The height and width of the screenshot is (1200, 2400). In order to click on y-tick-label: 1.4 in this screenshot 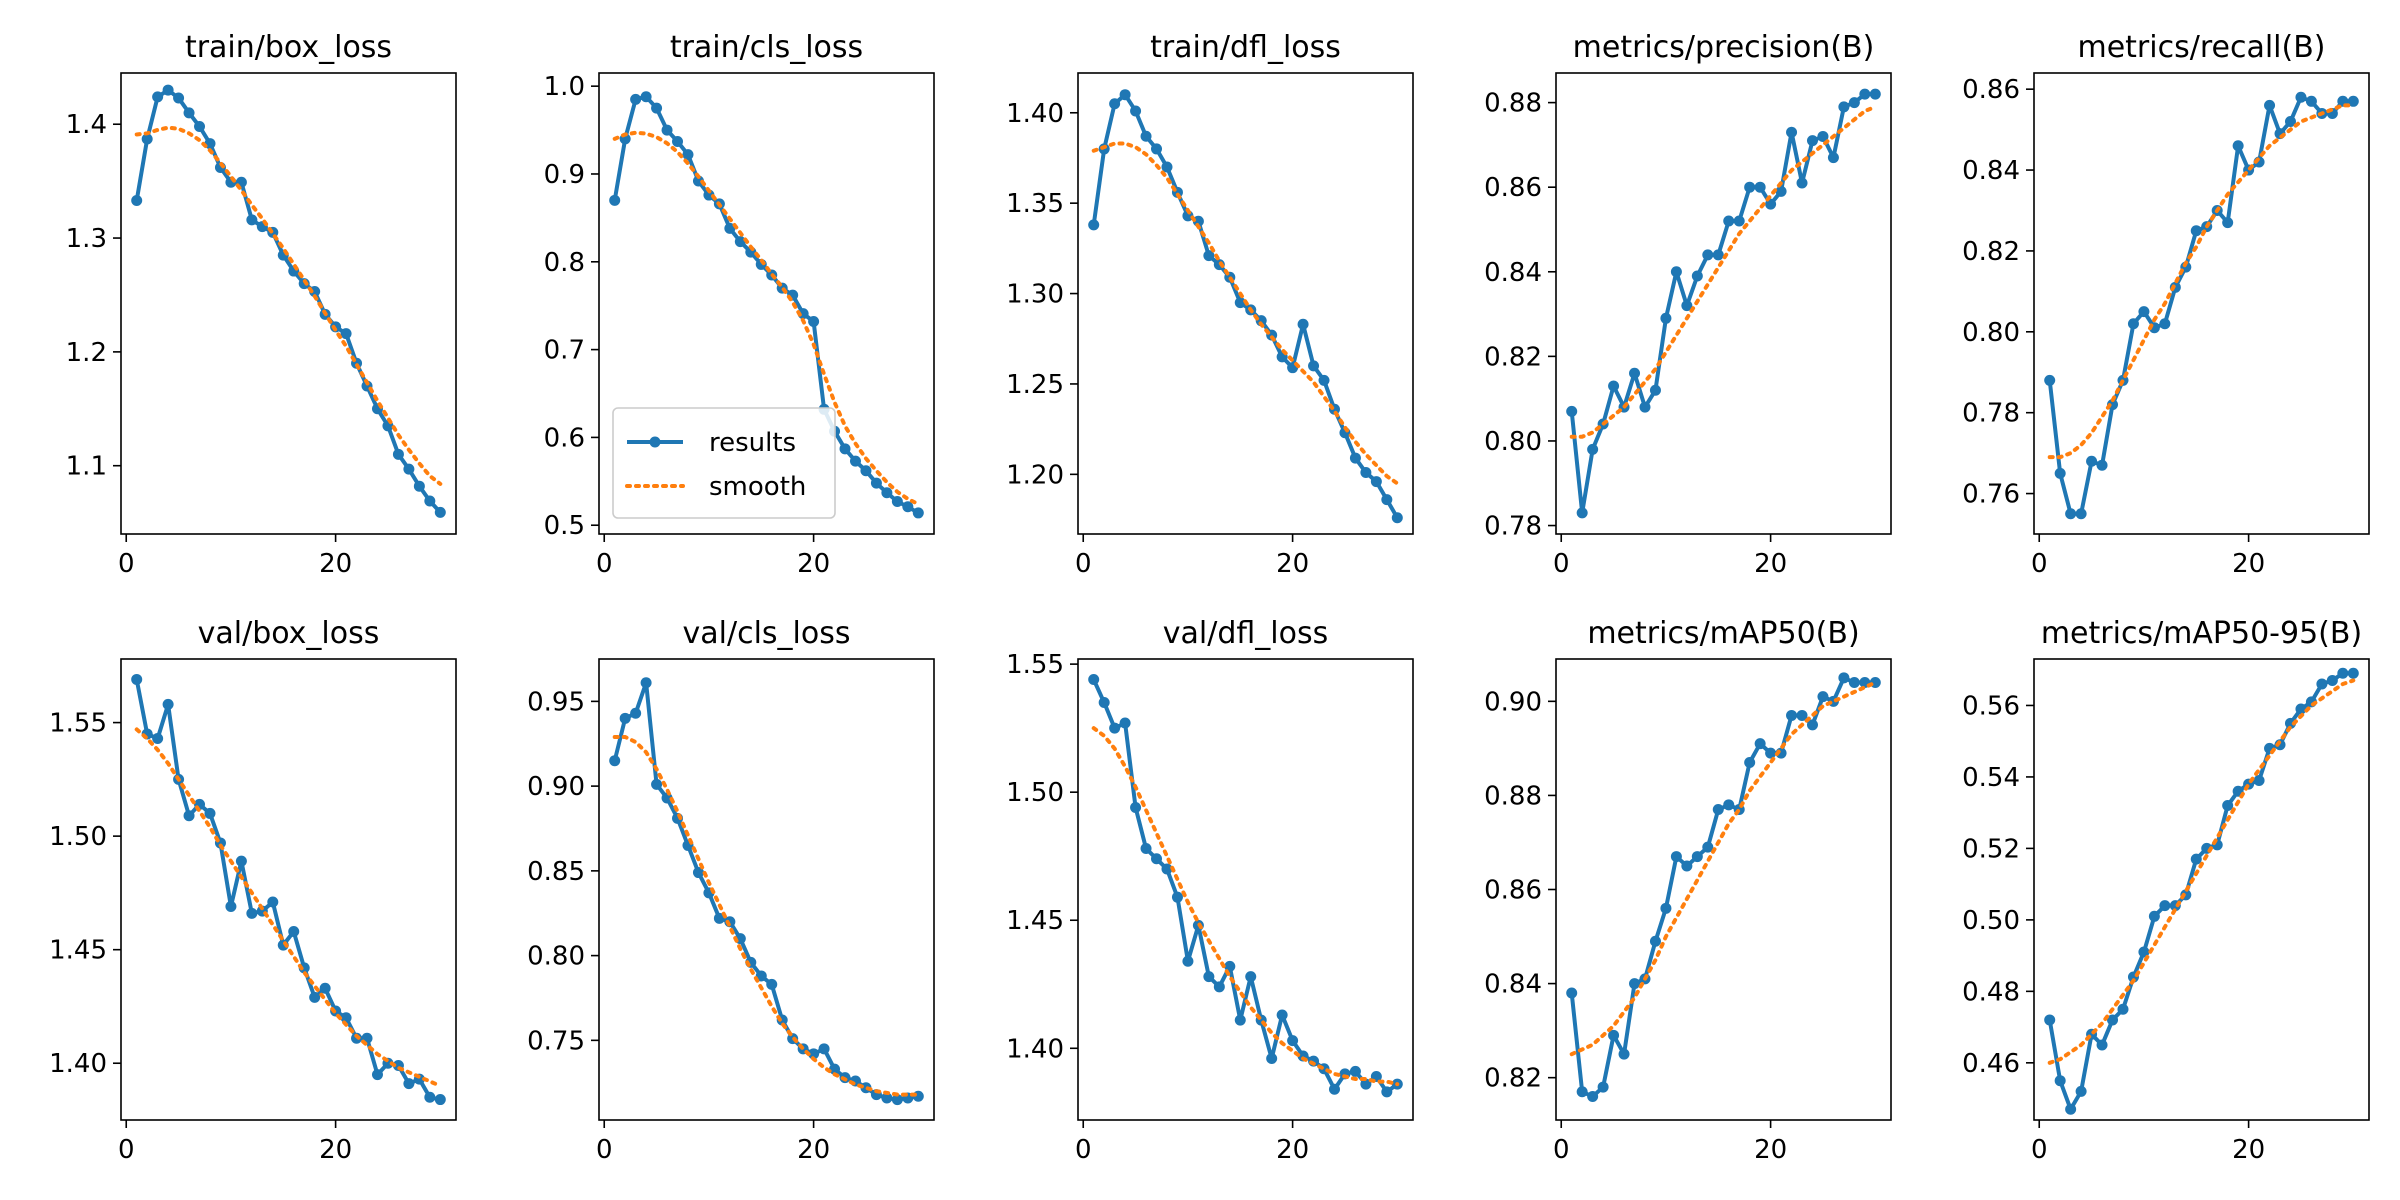, I will do `click(86, 125)`.